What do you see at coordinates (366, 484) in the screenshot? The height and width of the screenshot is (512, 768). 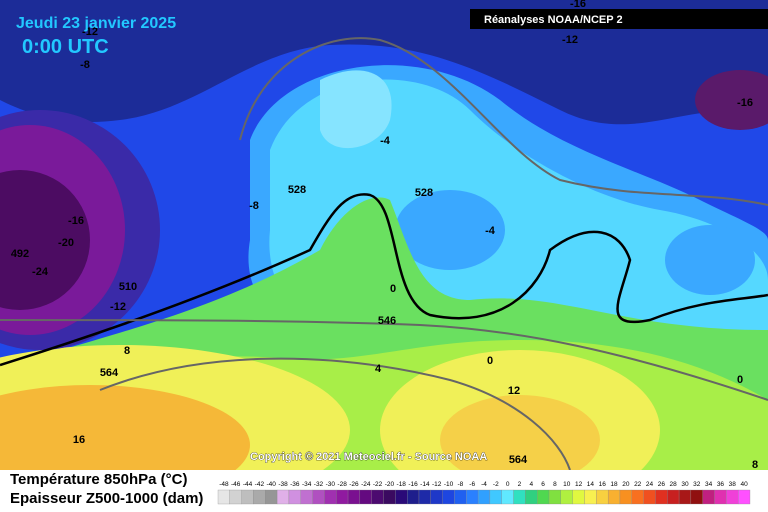 I see `scale-label: -24` at bounding box center [366, 484].